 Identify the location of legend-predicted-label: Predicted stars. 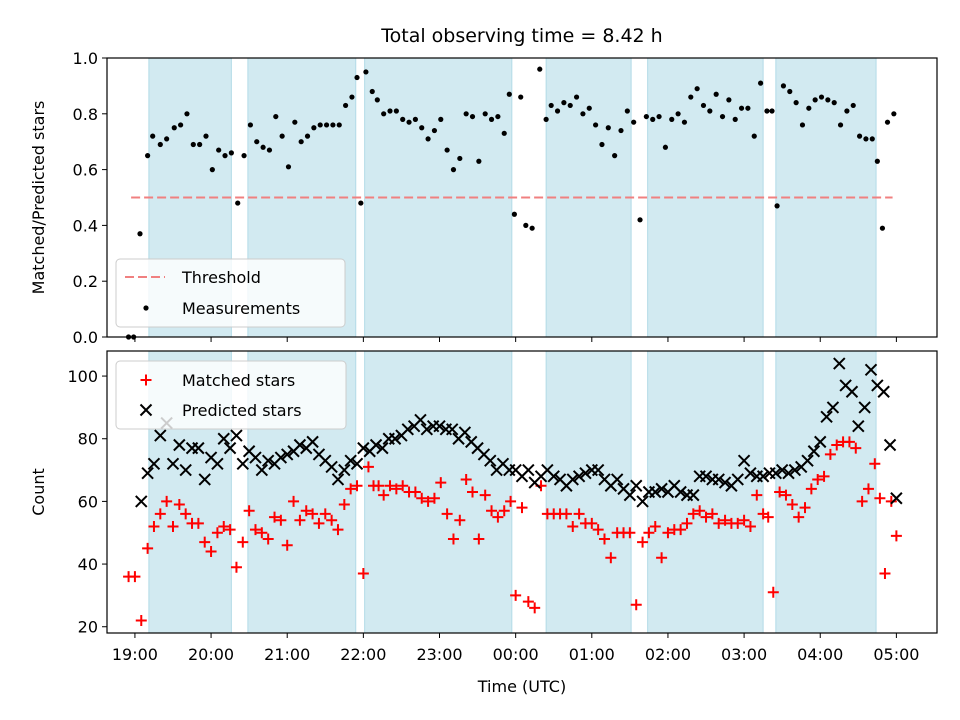
(242, 410).